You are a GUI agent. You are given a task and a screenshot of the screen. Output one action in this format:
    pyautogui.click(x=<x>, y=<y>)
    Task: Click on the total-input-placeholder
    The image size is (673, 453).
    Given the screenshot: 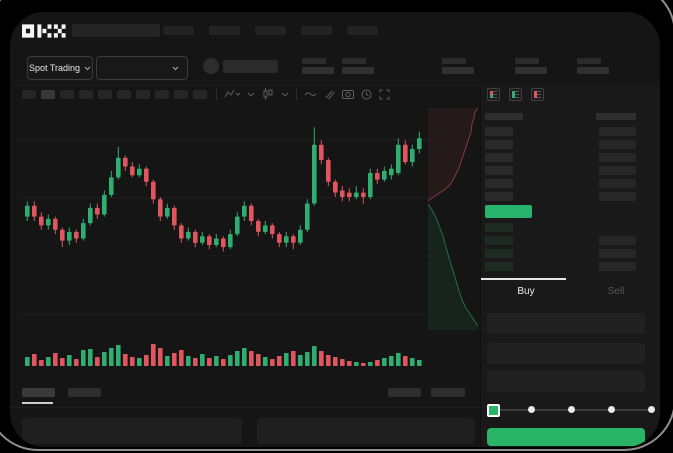 What is the action you would take?
    pyautogui.click(x=566, y=381)
    